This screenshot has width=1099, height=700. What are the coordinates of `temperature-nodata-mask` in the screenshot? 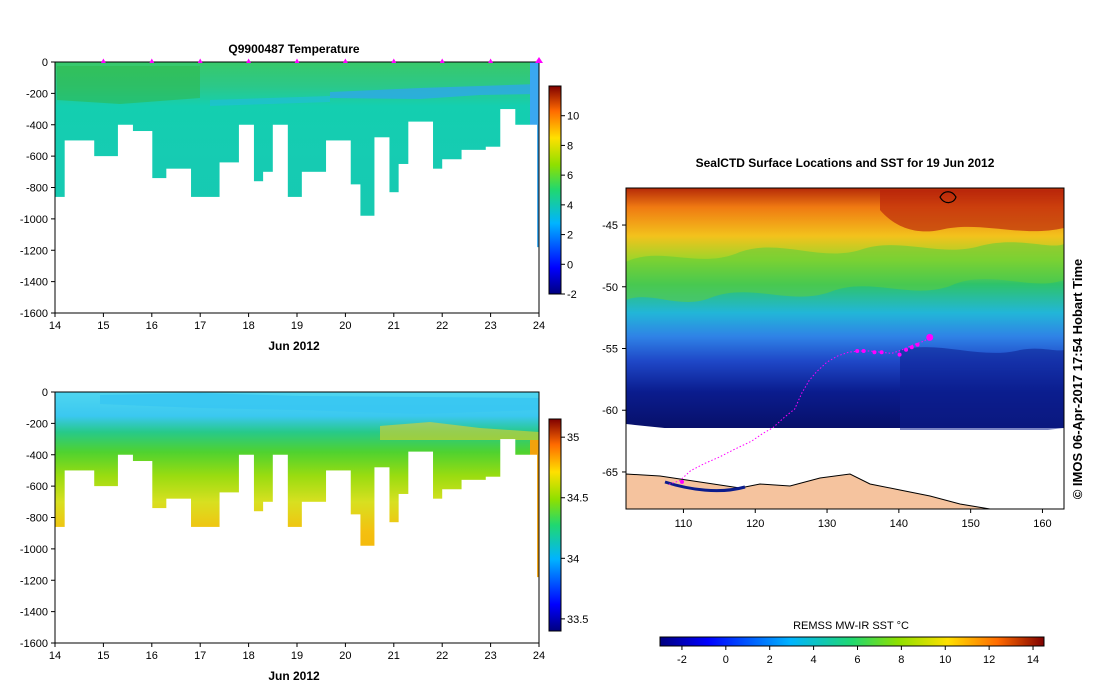 It's located at (297, 211).